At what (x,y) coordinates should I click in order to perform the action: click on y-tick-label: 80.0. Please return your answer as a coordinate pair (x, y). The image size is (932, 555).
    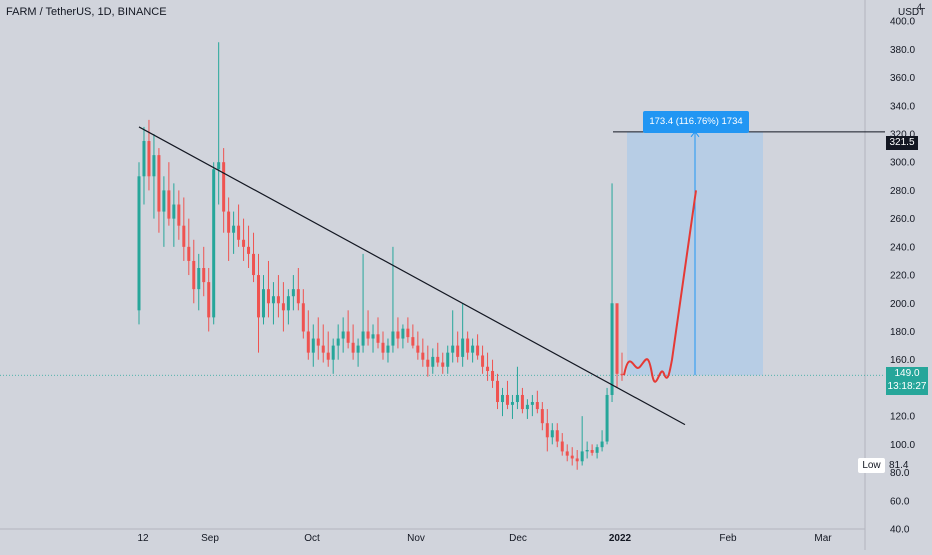
    Looking at the image, I should click on (900, 473).